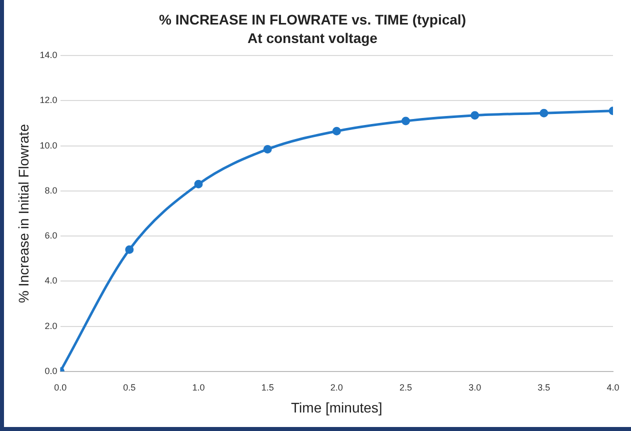 This screenshot has width=631, height=431. Describe the element at coordinates (544, 387) in the screenshot. I see `x-tick-label: 3.5` at that location.